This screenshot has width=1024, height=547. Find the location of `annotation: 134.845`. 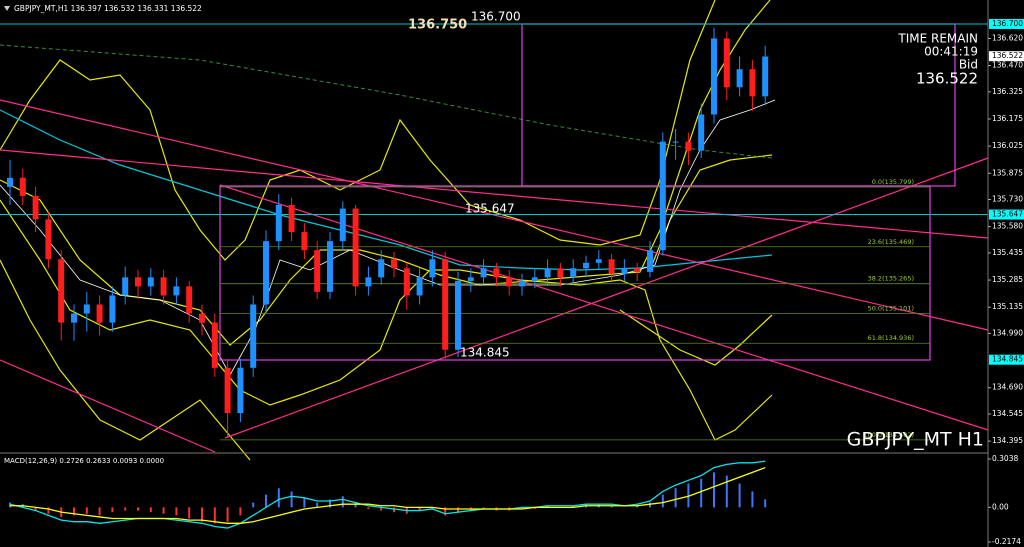

annotation: 134.845 is located at coordinates (485, 353).